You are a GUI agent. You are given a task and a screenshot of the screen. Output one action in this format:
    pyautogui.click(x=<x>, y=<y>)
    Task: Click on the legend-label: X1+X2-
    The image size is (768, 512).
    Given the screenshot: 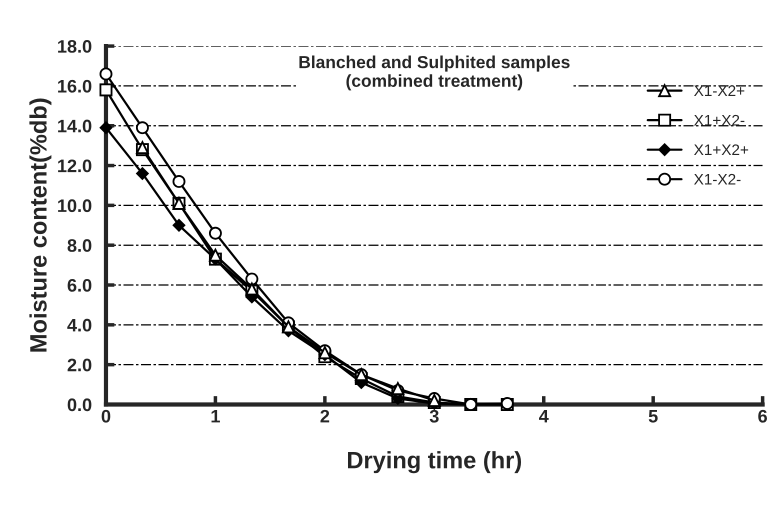 What is the action you would take?
    pyautogui.click(x=719, y=120)
    